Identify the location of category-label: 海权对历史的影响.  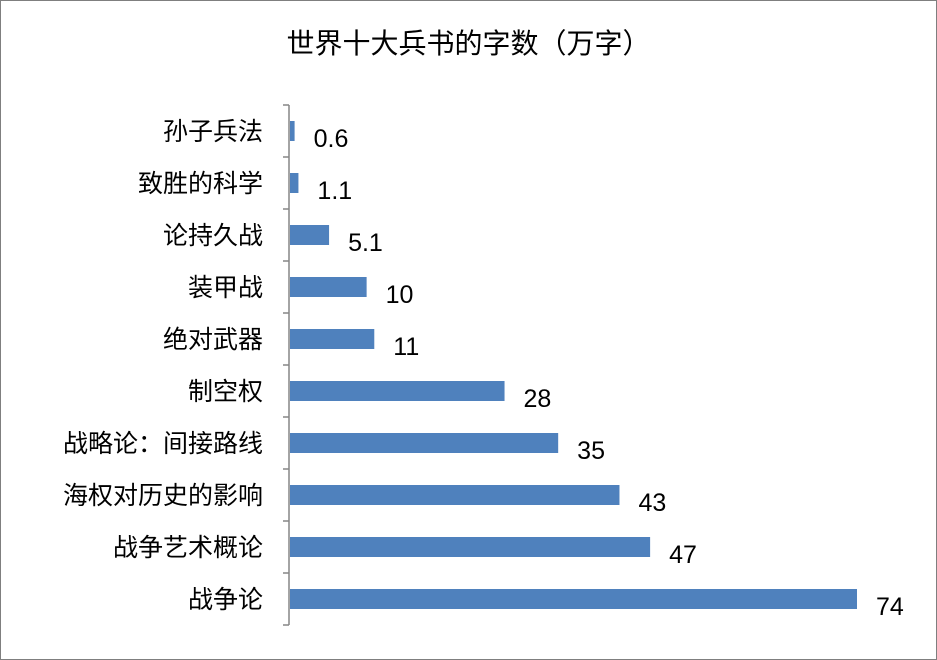
(163, 495).